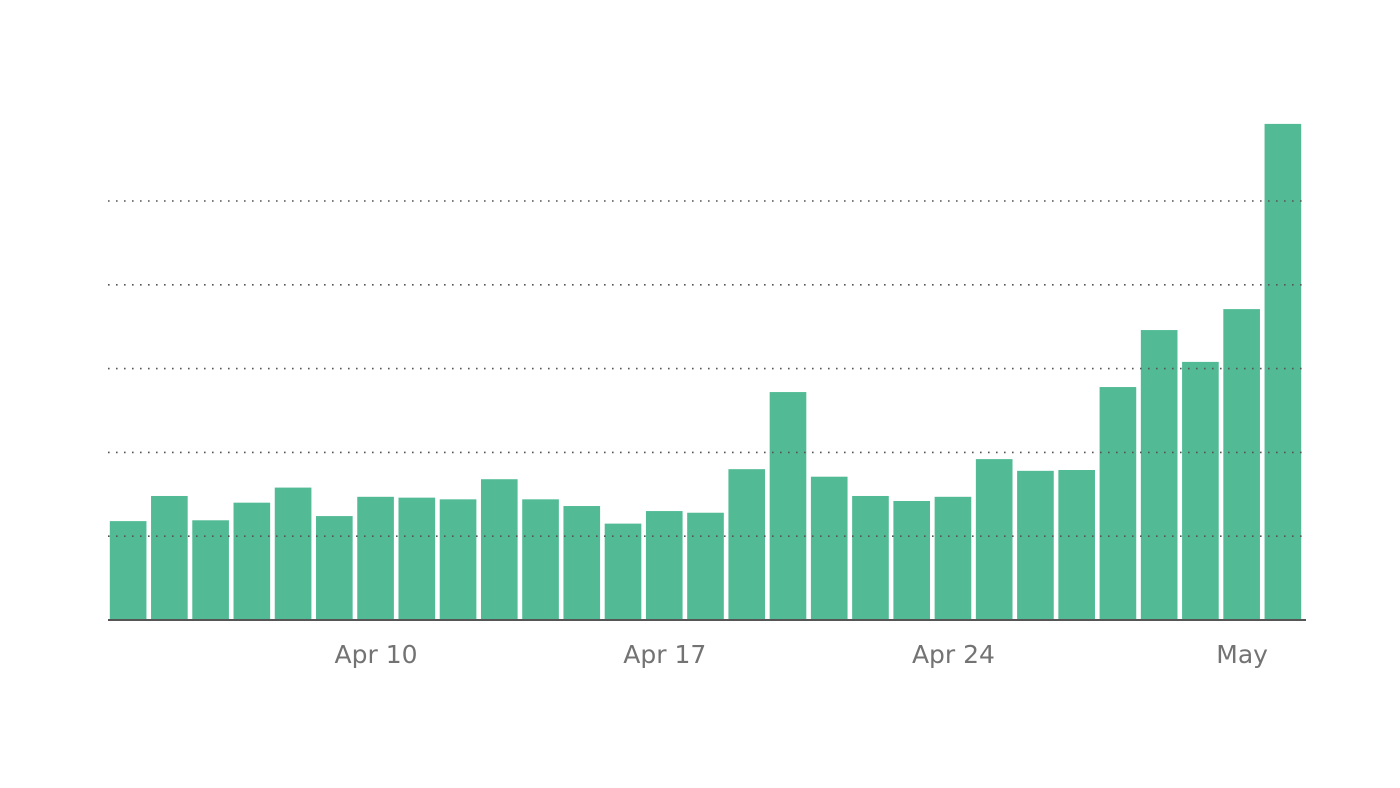  What do you see at coordinates (376, 654) in the screenshot?
I see `x-tick-label: Apr 10` at bounding box center [376, 654].